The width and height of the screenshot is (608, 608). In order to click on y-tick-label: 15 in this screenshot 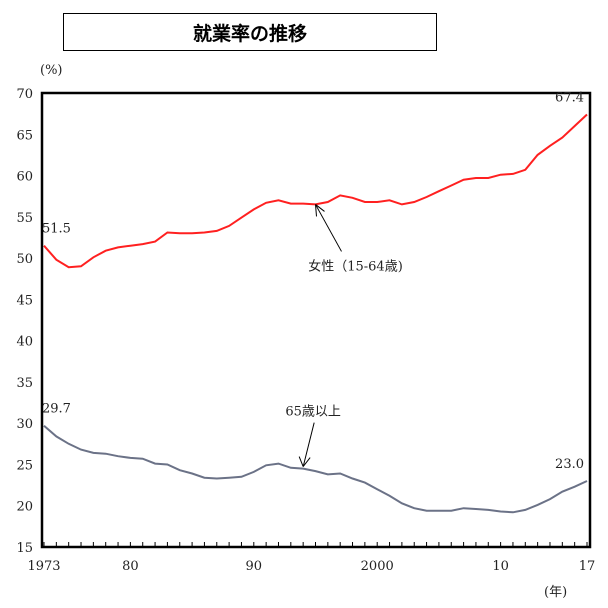, I will do `click(24, 548)`.